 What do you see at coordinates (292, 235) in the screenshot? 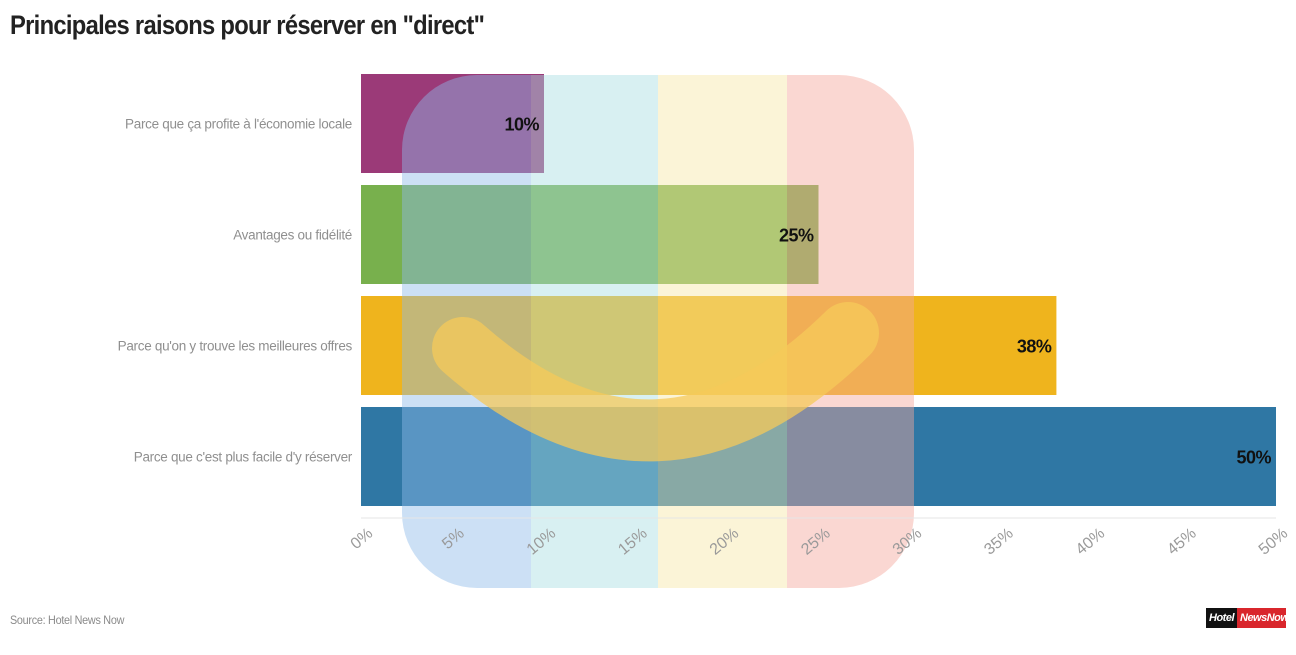
I see `category-label: Avantages ou fidélité` at bounding box center [292, 235].